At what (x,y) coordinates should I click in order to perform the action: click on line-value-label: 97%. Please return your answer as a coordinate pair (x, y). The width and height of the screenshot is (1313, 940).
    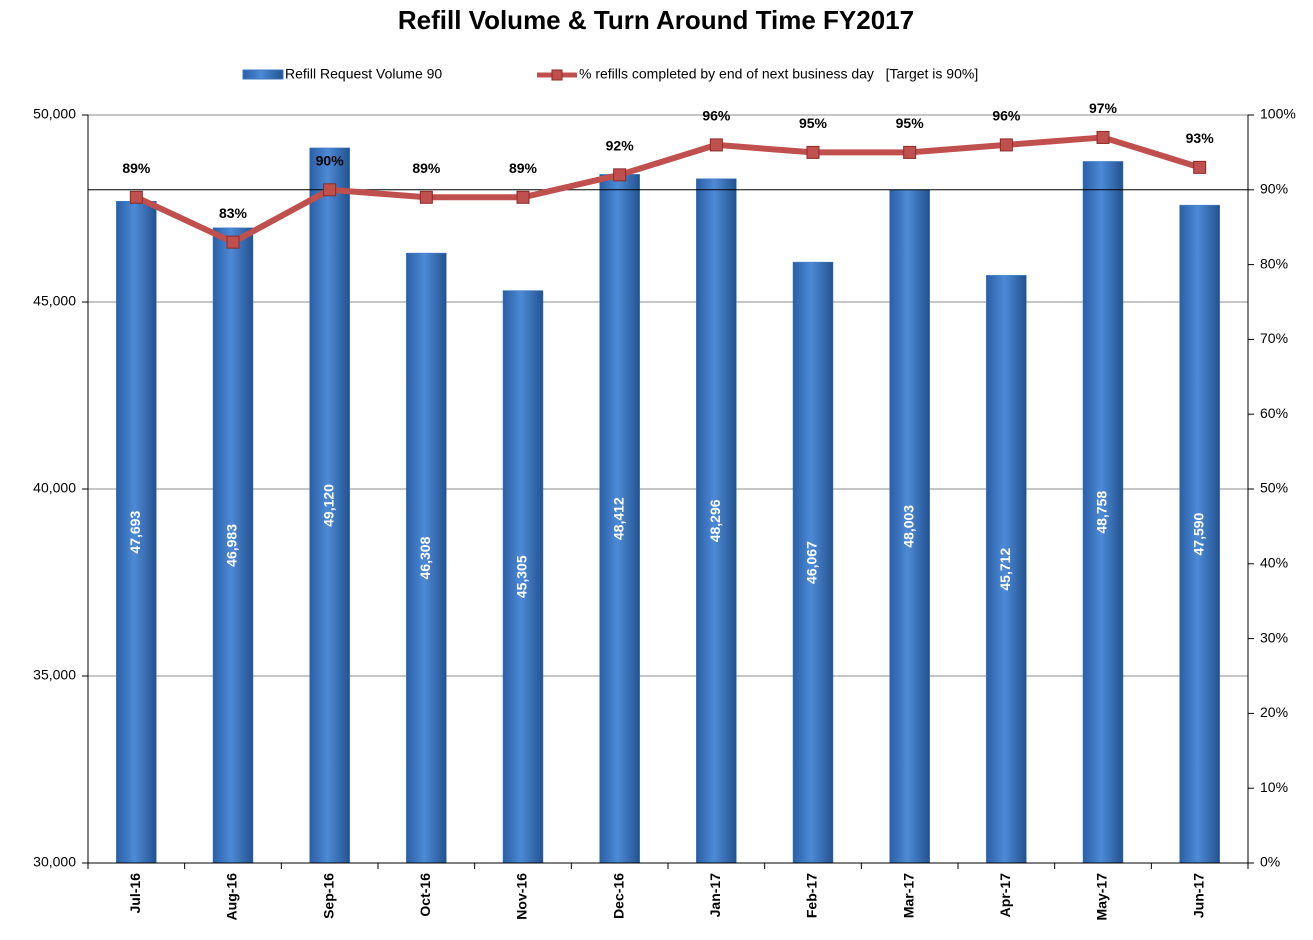
    Looking at the image, I should click on (1103, 108).